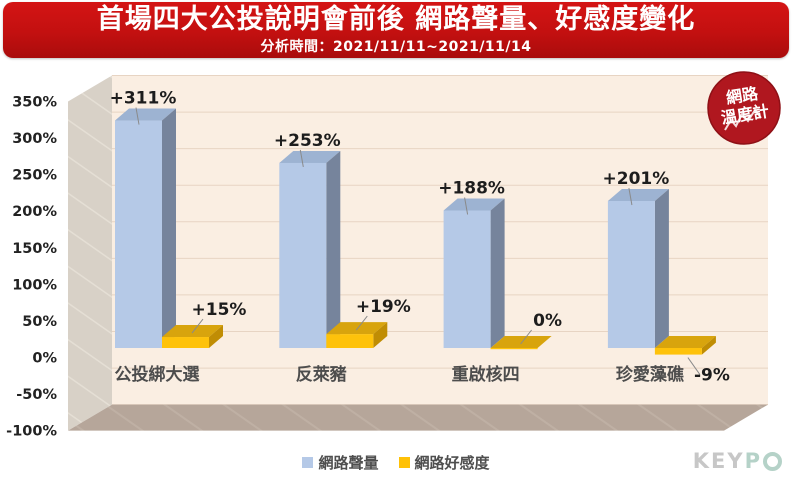  What do you see at coordinates (396, 462) in the screenshot?
I see `chart-legend: 網路聲量 網路好感度` at bounding box center [396, 462].